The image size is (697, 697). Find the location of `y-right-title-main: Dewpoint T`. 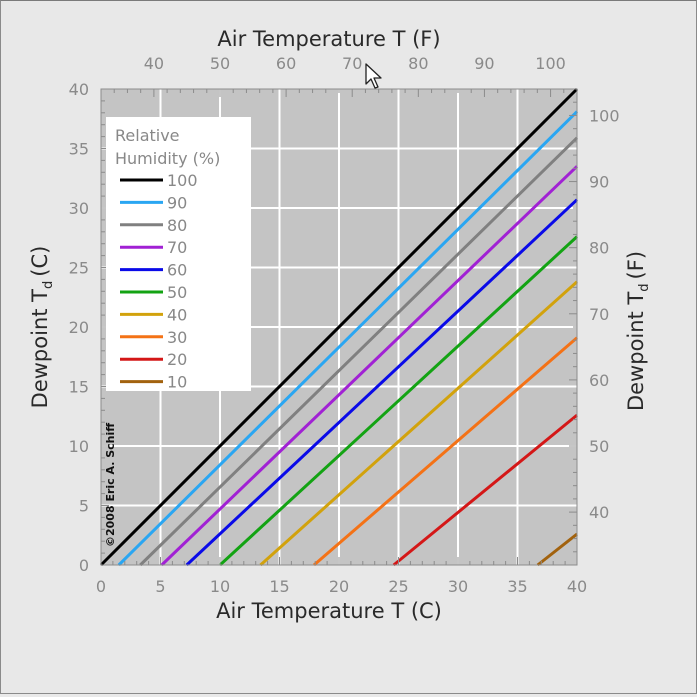

y-right-title-main: Dewpoint T is located at coordinates (636, 351).